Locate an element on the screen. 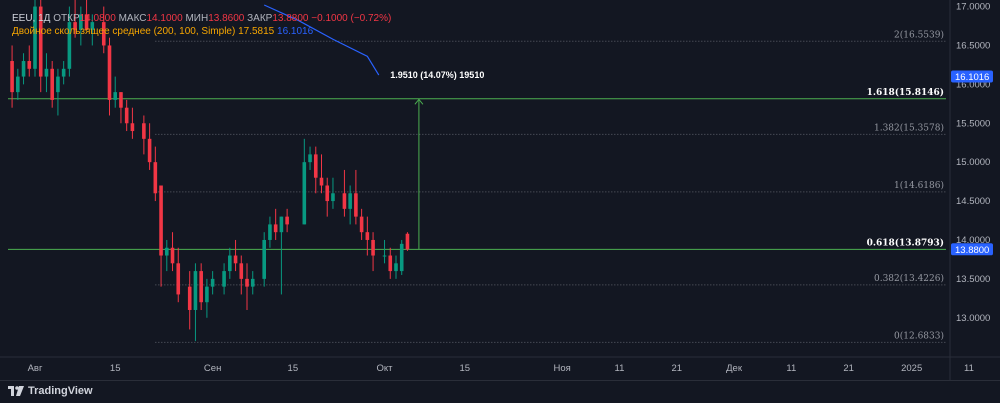  low-value: 13.8600 is located at coordinates (226, 18).